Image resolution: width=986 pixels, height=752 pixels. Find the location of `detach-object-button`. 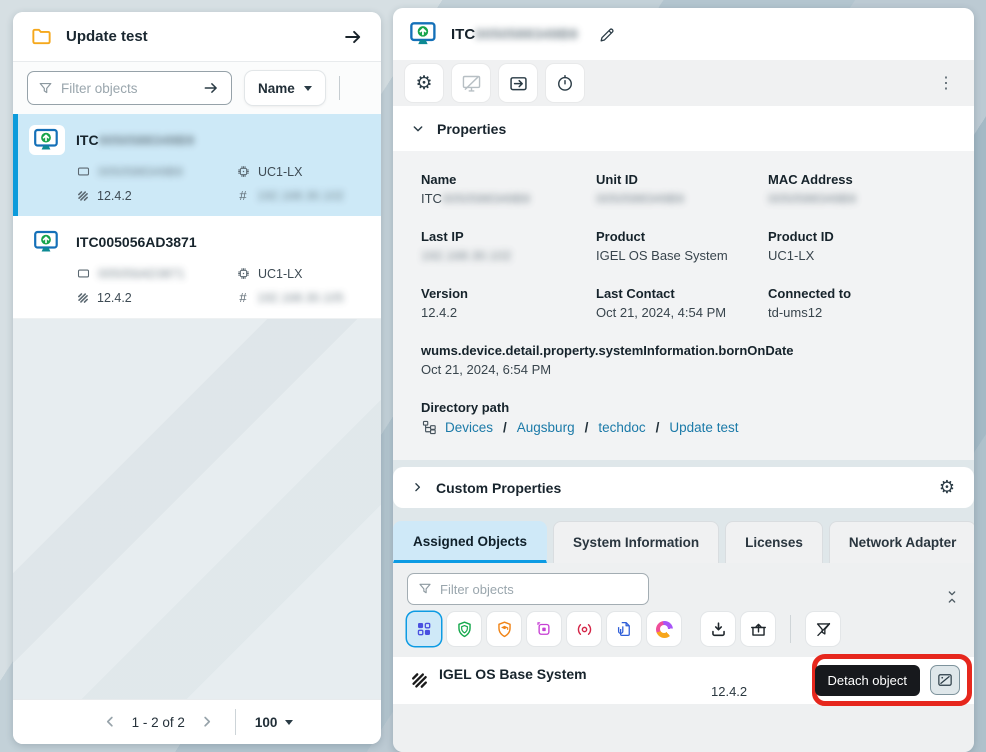

detach-object-button is located at coordinates (945, 680).